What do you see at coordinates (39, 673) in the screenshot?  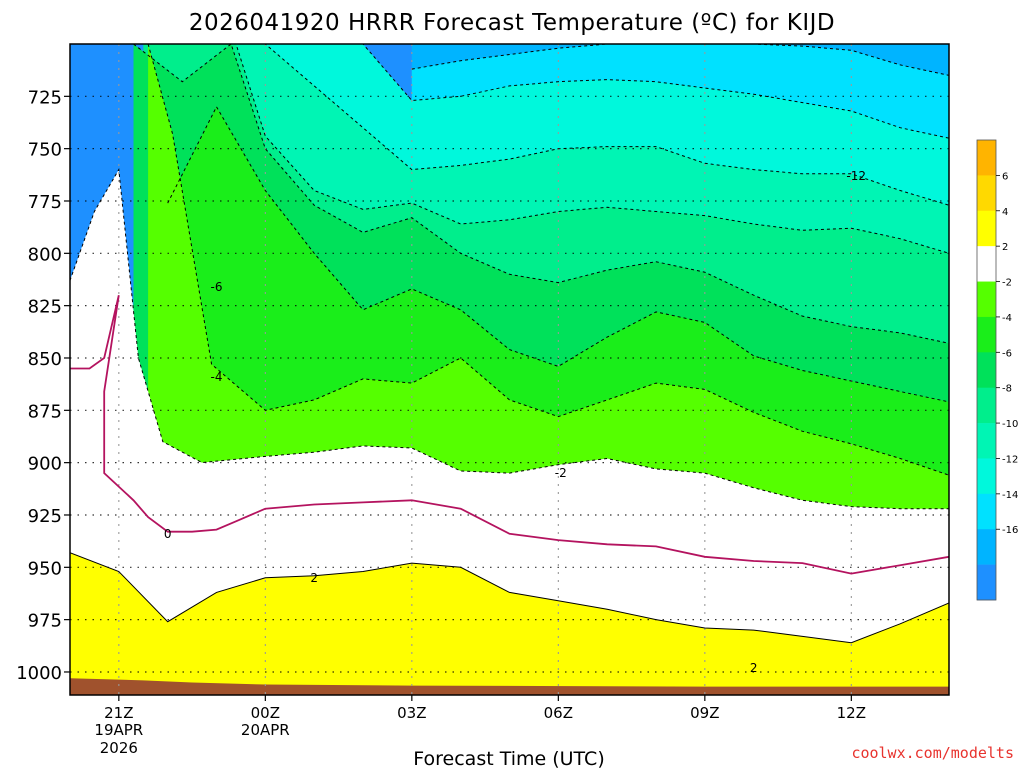 I see `y-tick-label: 1000` at bounding box center [39, 673].